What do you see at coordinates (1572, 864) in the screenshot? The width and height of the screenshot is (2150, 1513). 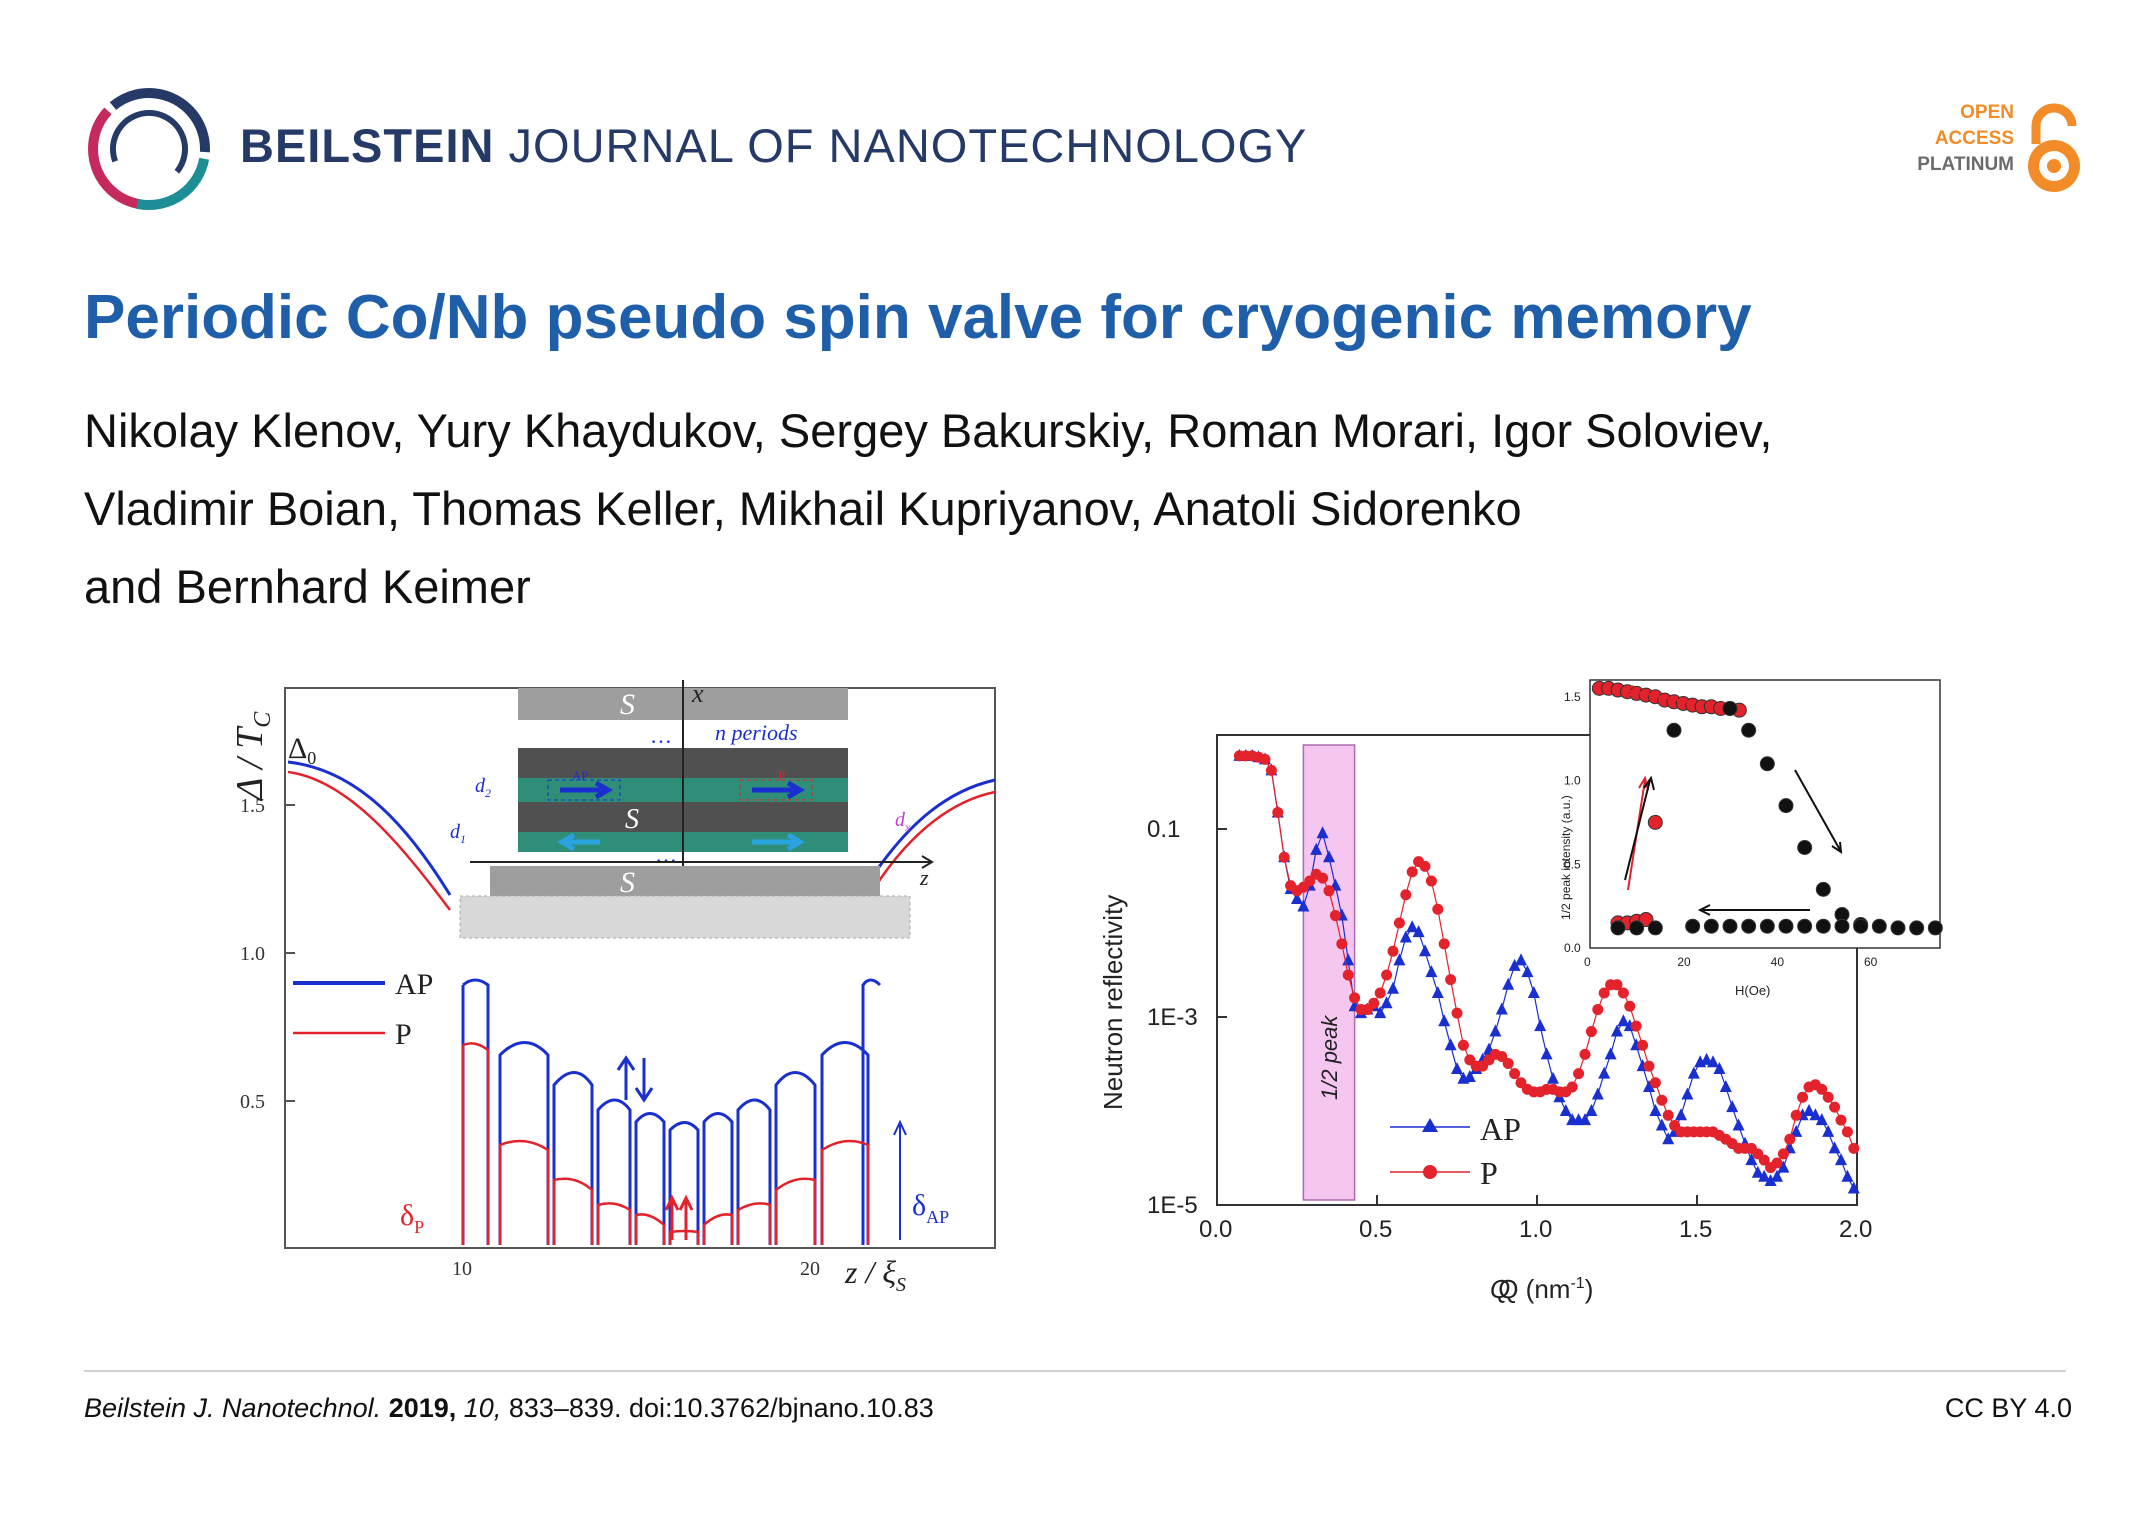 I see `inset-y-tick: 0.5` at bounding box center [1572, 864].